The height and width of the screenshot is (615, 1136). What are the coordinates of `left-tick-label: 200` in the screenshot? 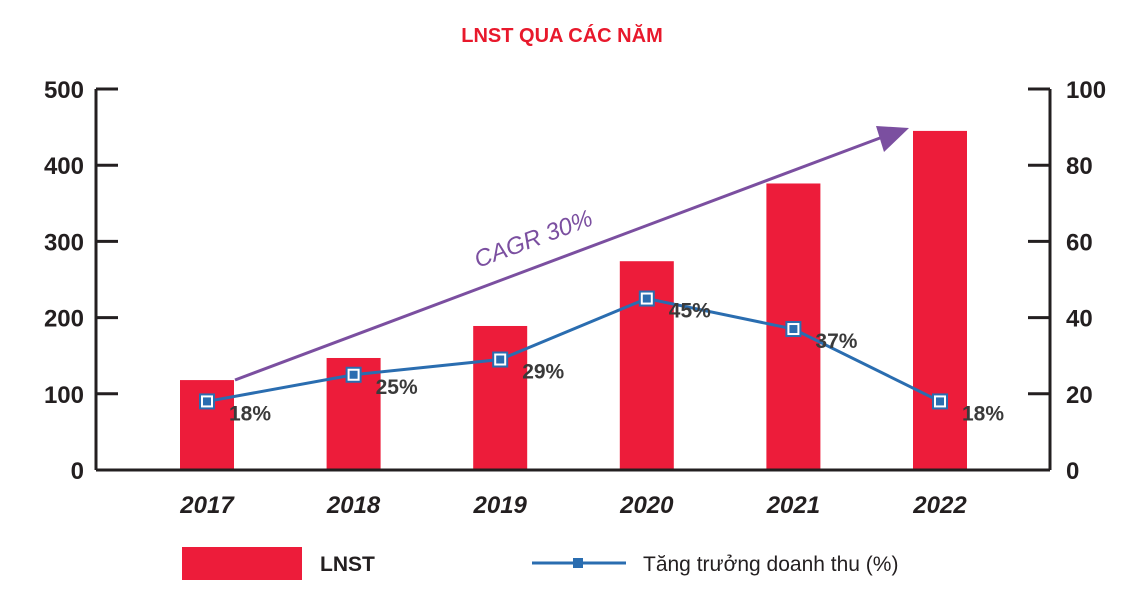 It's located at (64, 319).